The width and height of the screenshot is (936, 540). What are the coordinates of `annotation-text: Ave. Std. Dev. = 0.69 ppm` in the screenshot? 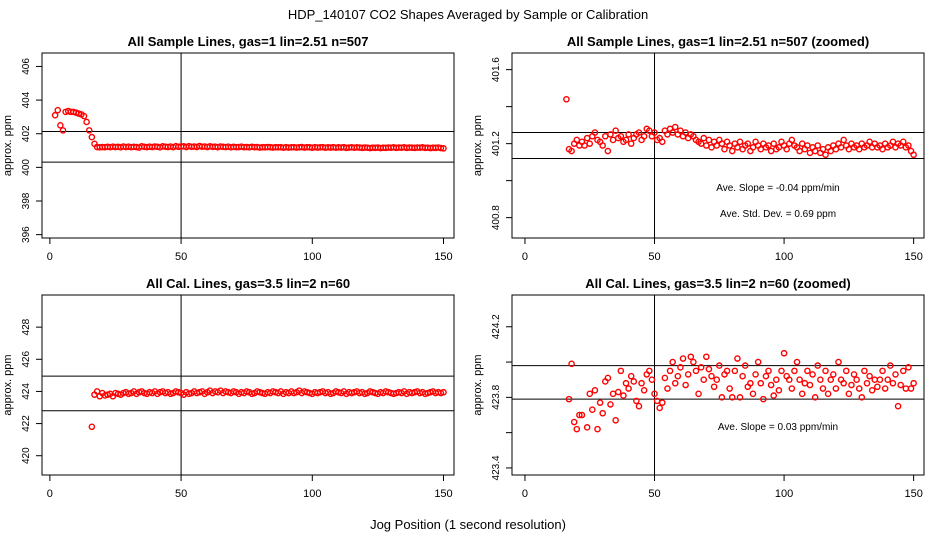 It's located at (778, 214).